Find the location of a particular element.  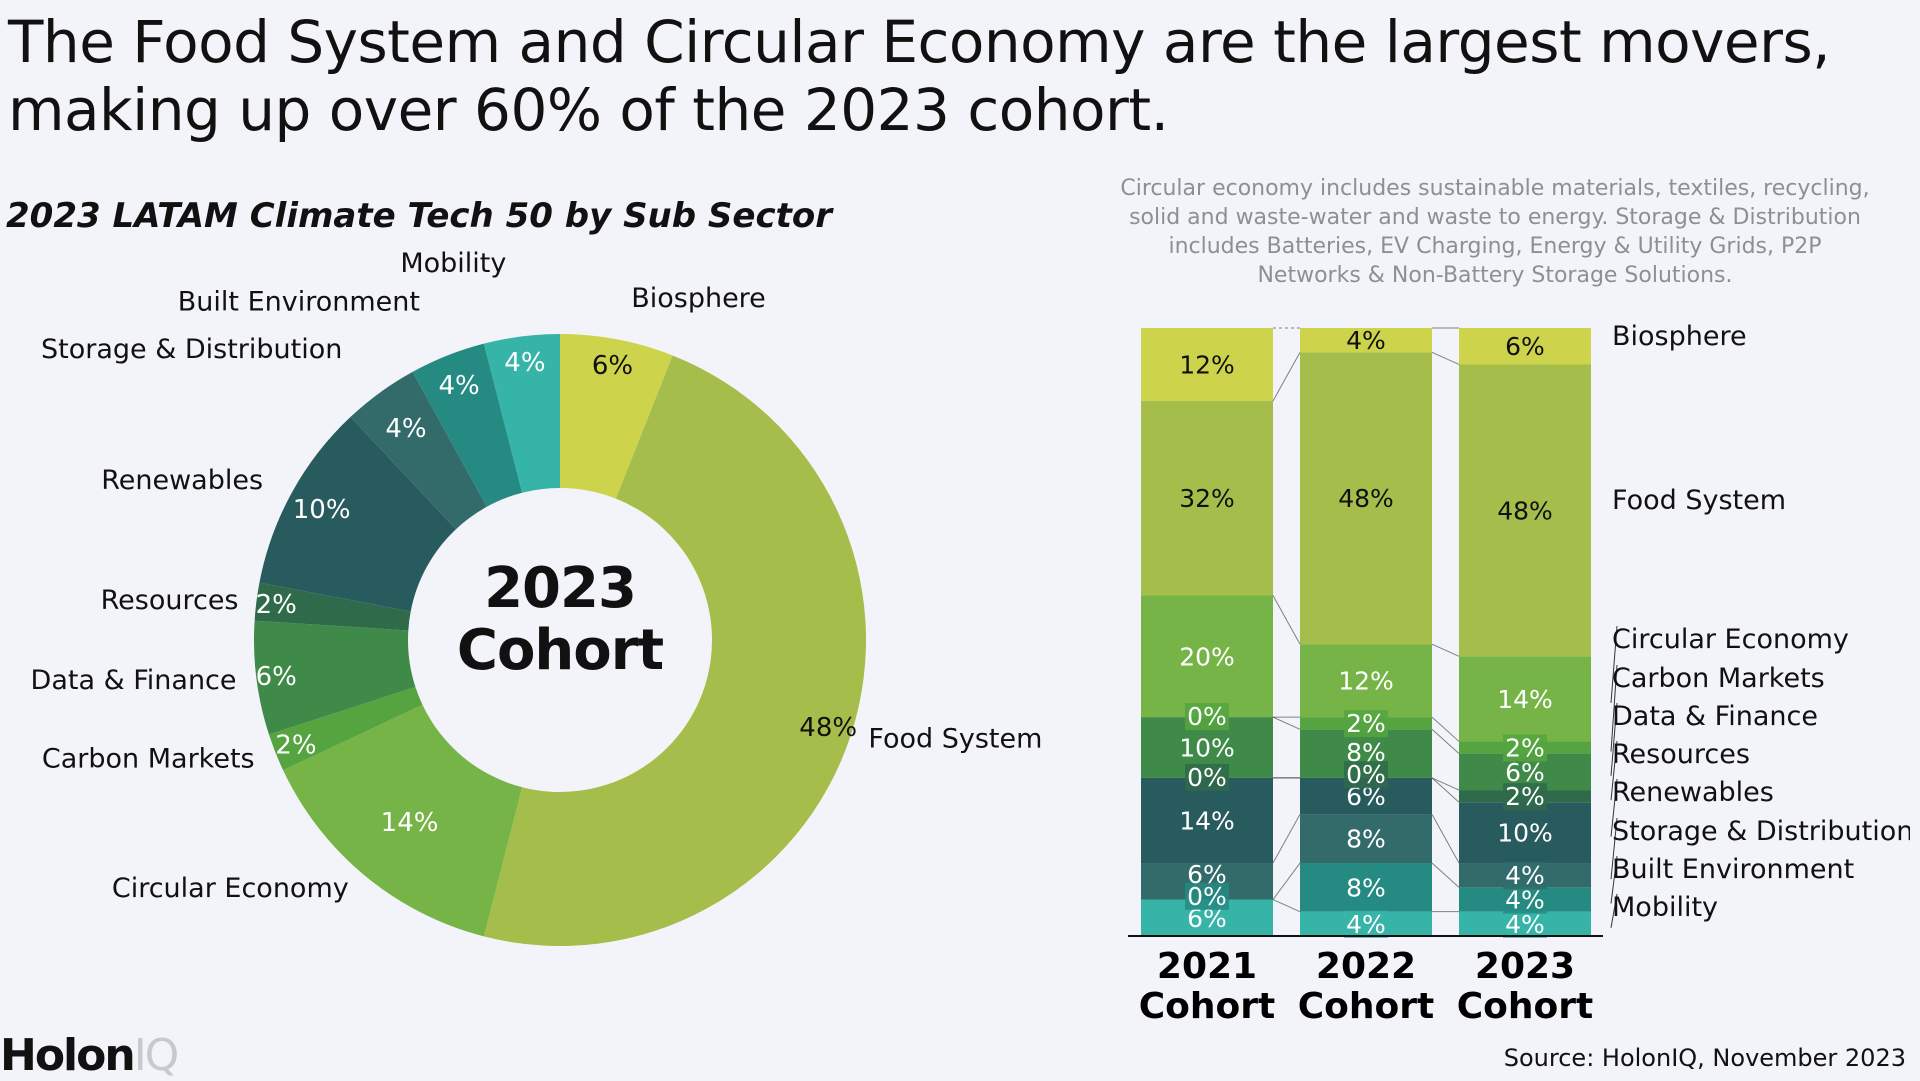

bar-value-label-group: 10% is located at coordinates (1525, 833).